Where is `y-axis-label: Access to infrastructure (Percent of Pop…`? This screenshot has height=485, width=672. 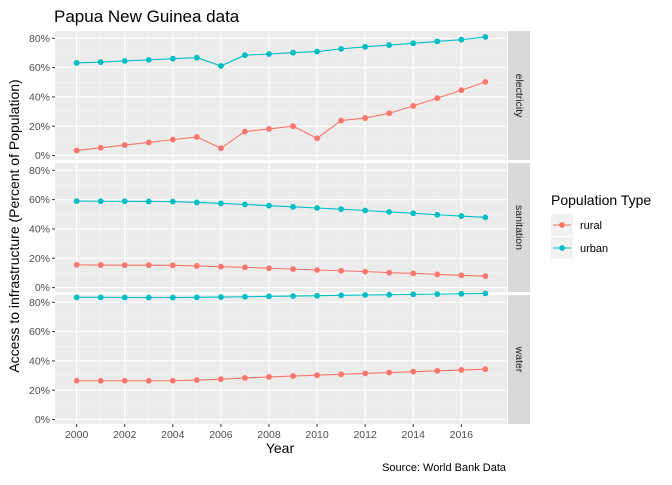 y-axis-label: Access to infrastructure (Percent of Pop… is located at coordinates (14, 225).